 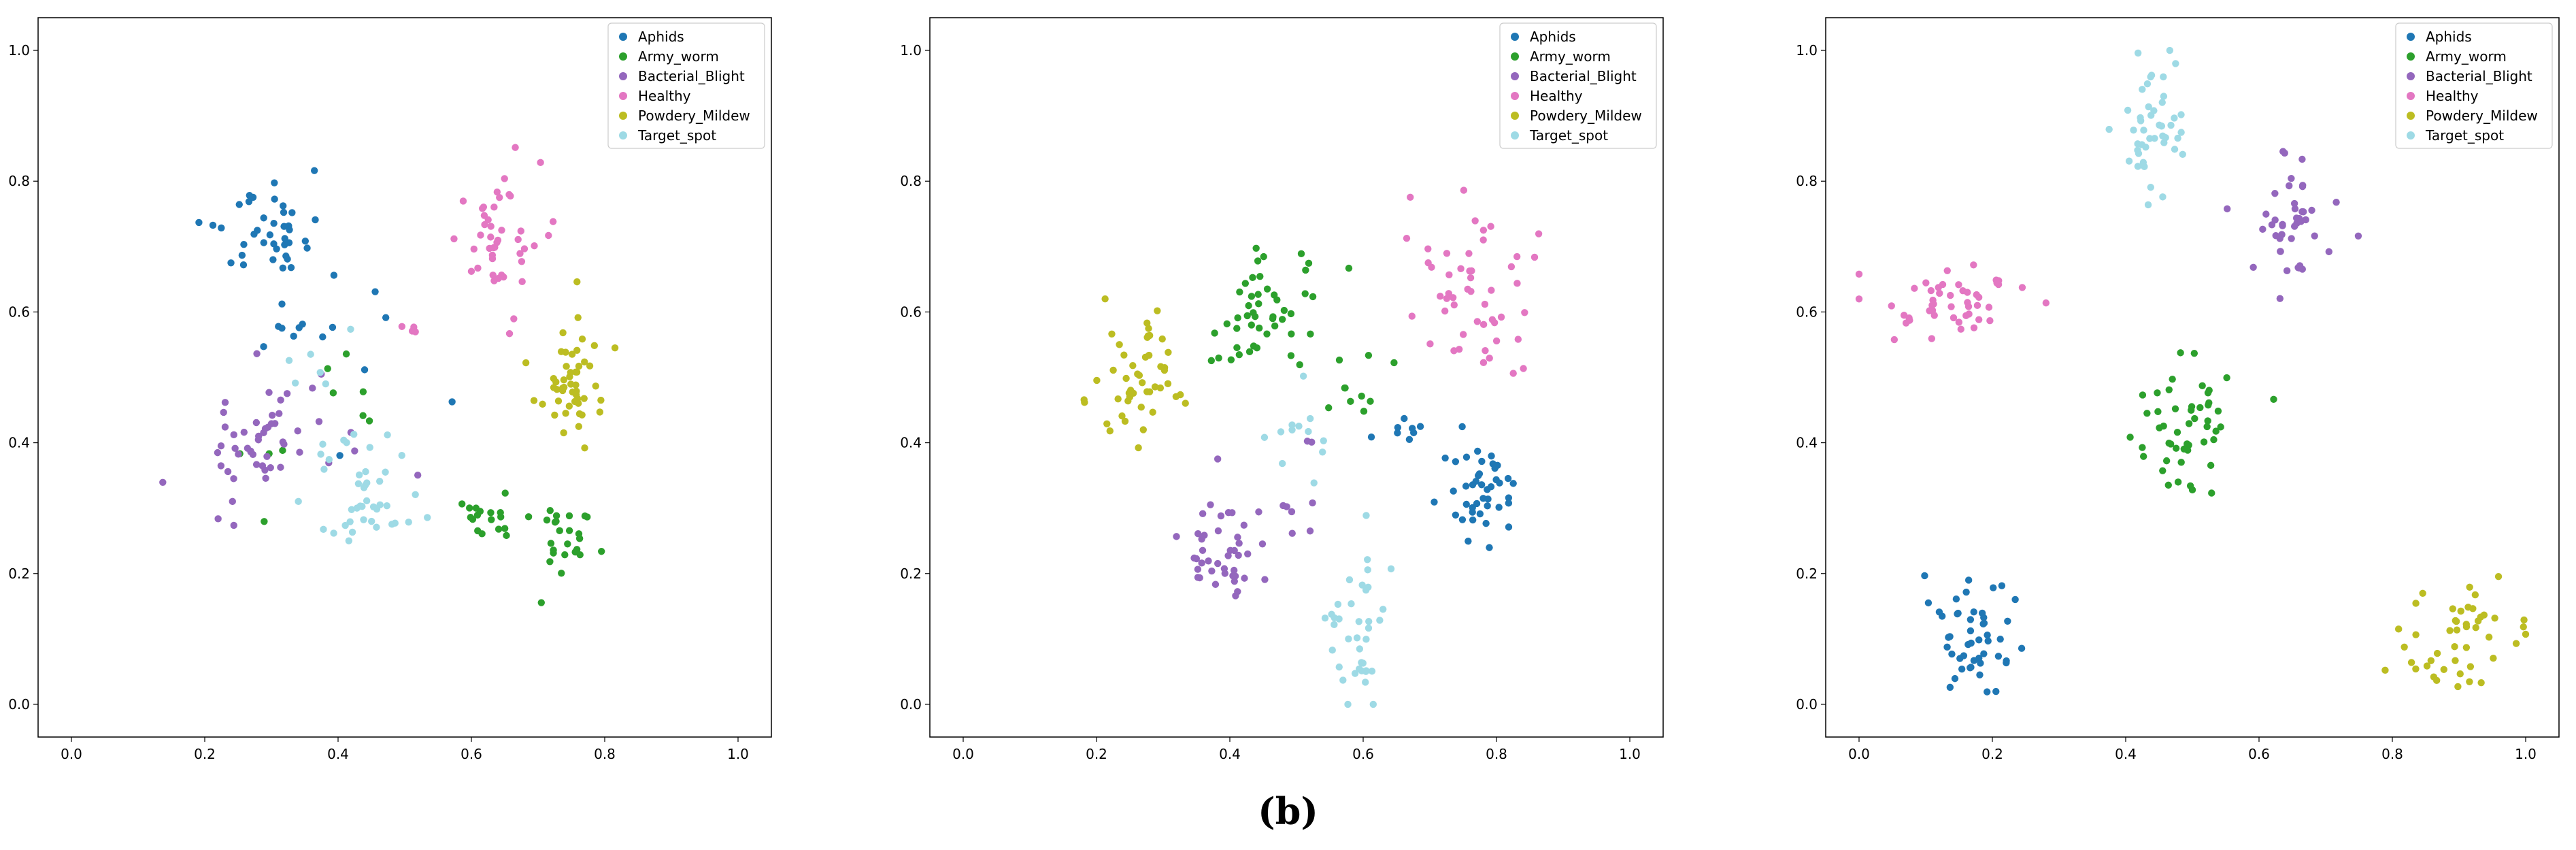 What do you see at coordinates (694, 116) in the screenshot?
I see `legend-label: Powdery_Mildew` at bounding box center [694, 116].